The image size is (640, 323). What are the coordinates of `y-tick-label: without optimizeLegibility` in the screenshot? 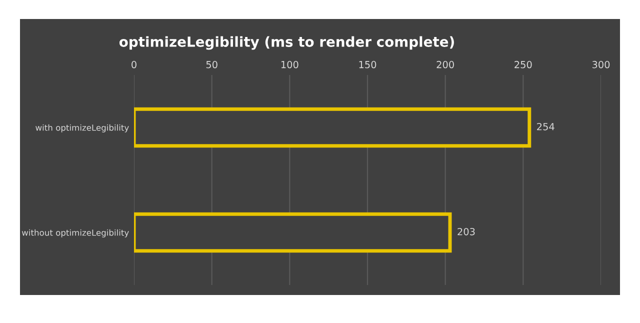 It's located at (75, 233).